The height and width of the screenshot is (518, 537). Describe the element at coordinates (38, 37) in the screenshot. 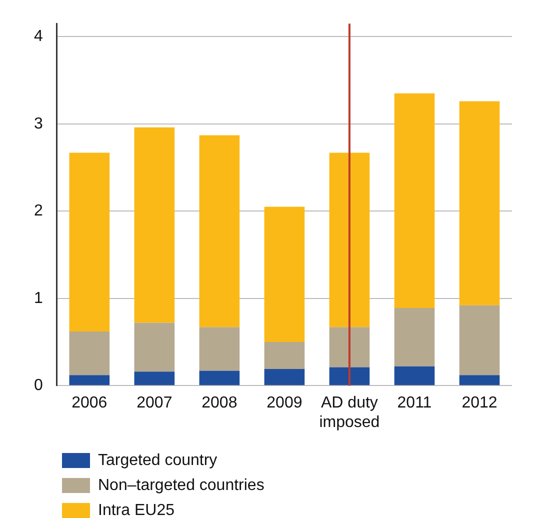

I see `y-tick-label: 4` at that location.